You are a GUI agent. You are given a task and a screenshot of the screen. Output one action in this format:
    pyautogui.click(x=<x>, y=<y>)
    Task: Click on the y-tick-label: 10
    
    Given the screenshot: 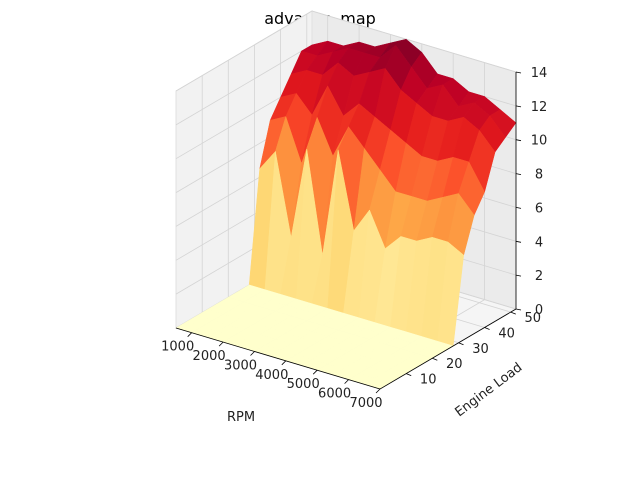 What is the action you would take?
    pyautogui.click(x=428, y=380)
    